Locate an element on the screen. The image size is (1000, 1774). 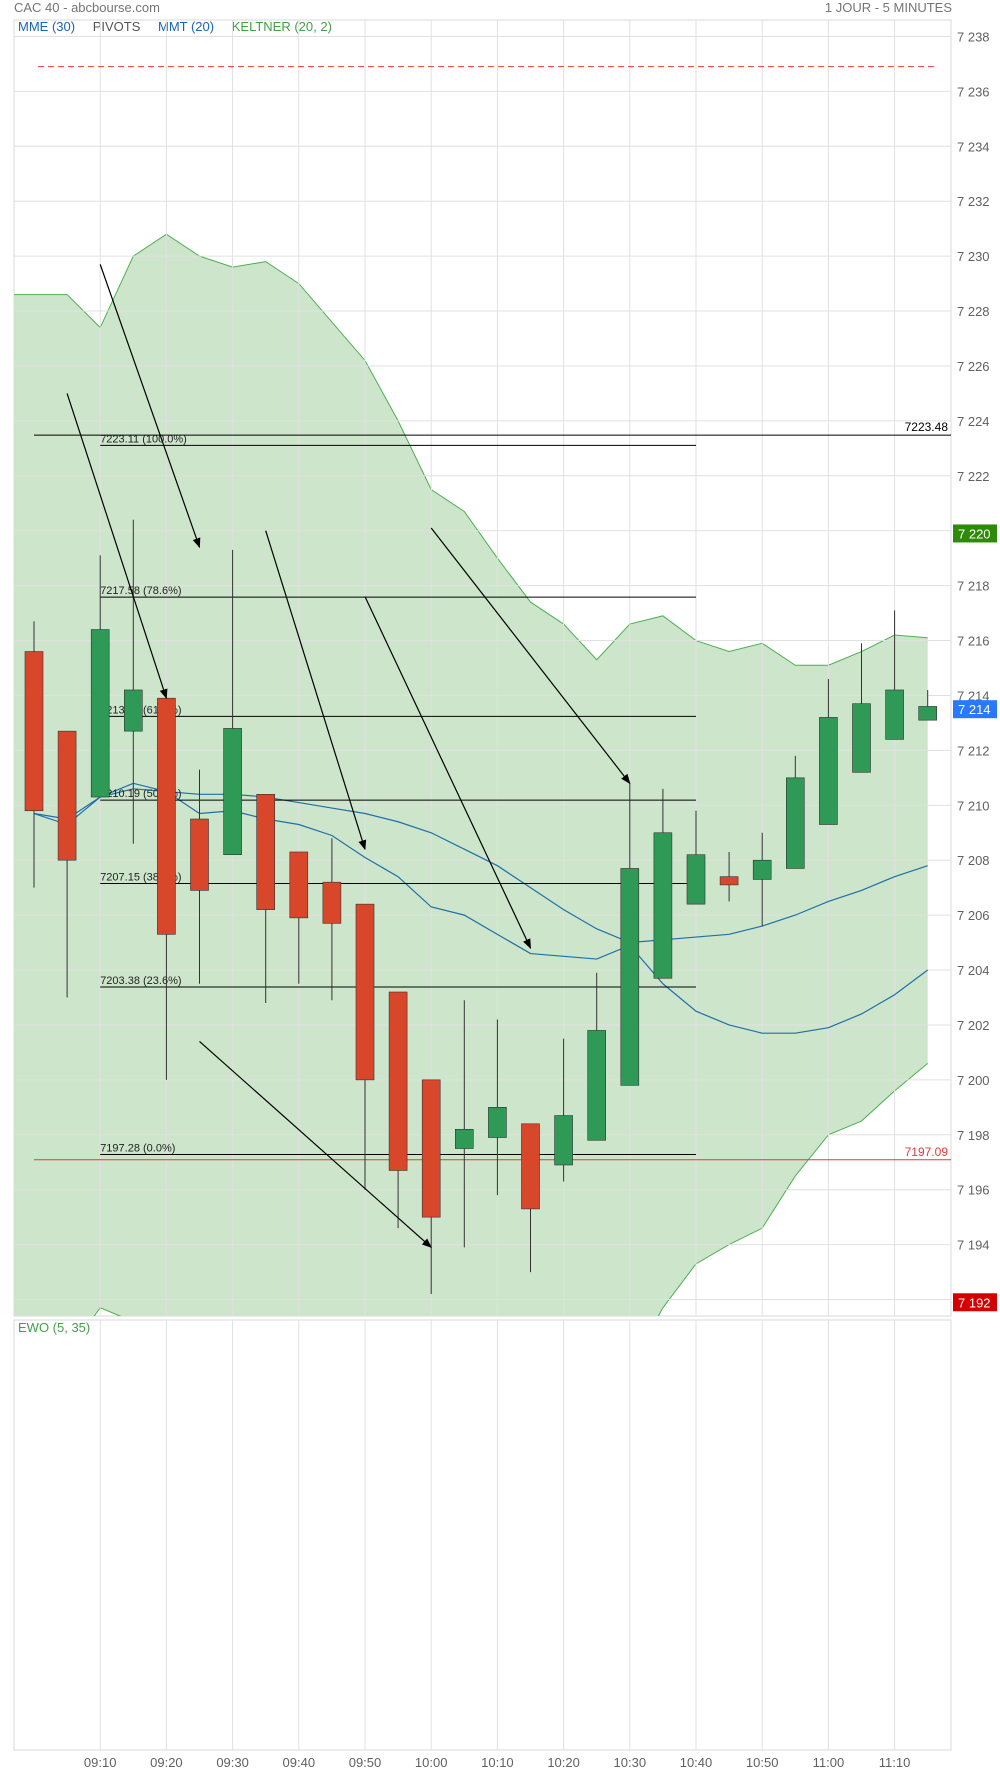
x-tick-label: 09:10 is located at coordinates (100, 1762).